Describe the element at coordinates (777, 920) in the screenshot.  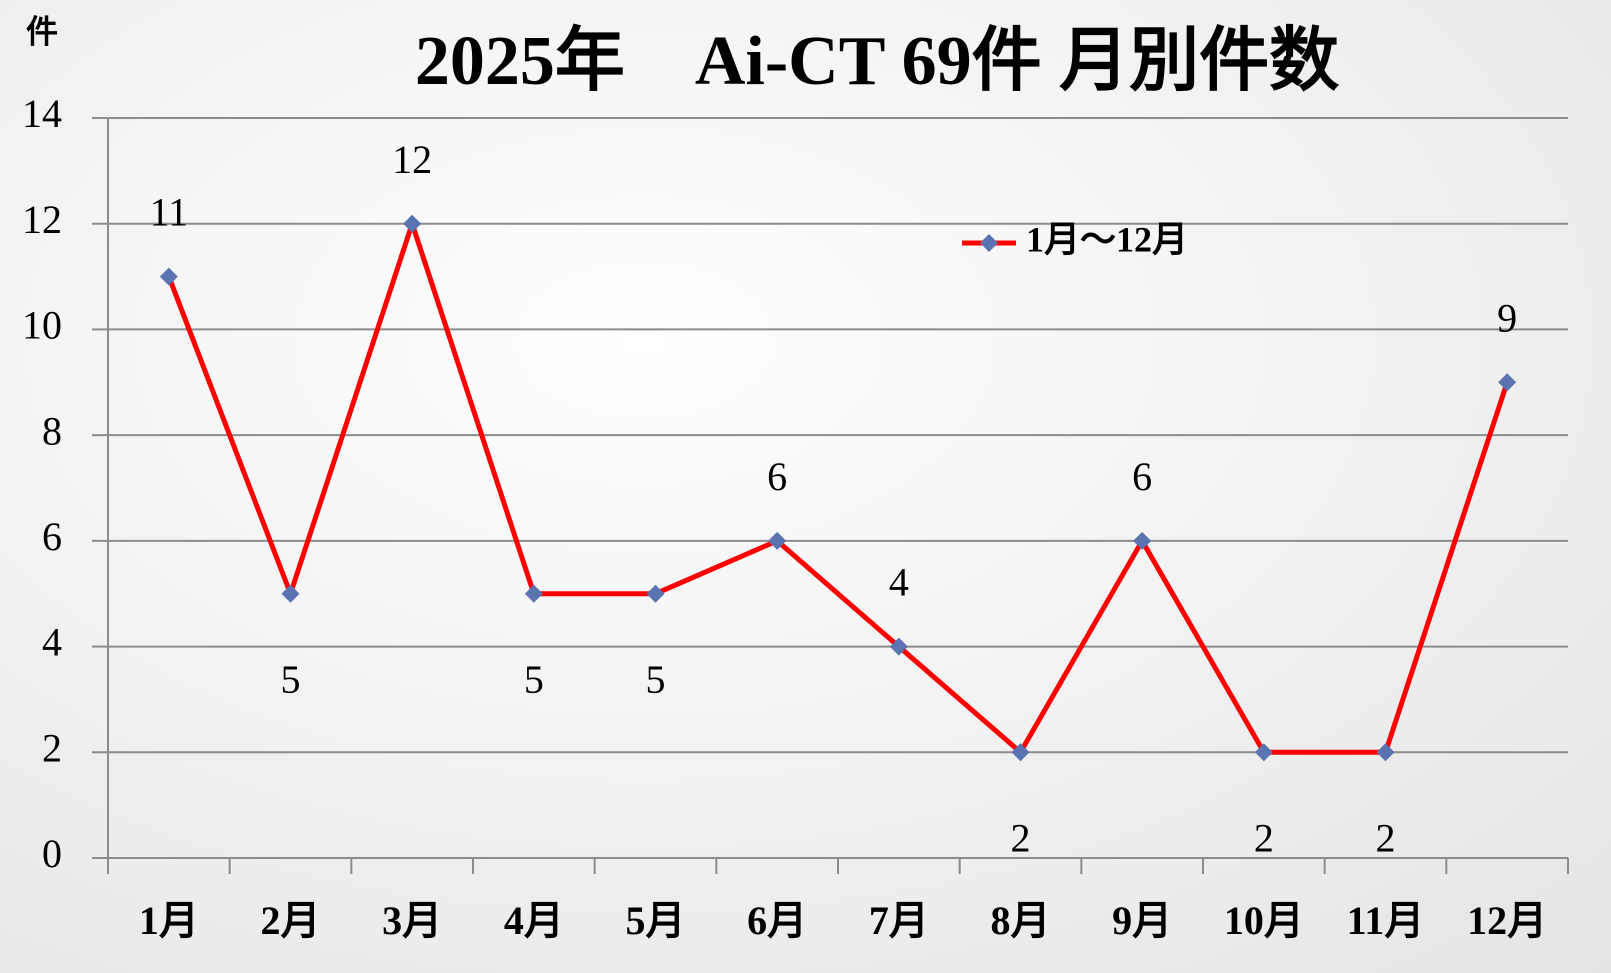
I see `x-tick-label: 6月` at that location.